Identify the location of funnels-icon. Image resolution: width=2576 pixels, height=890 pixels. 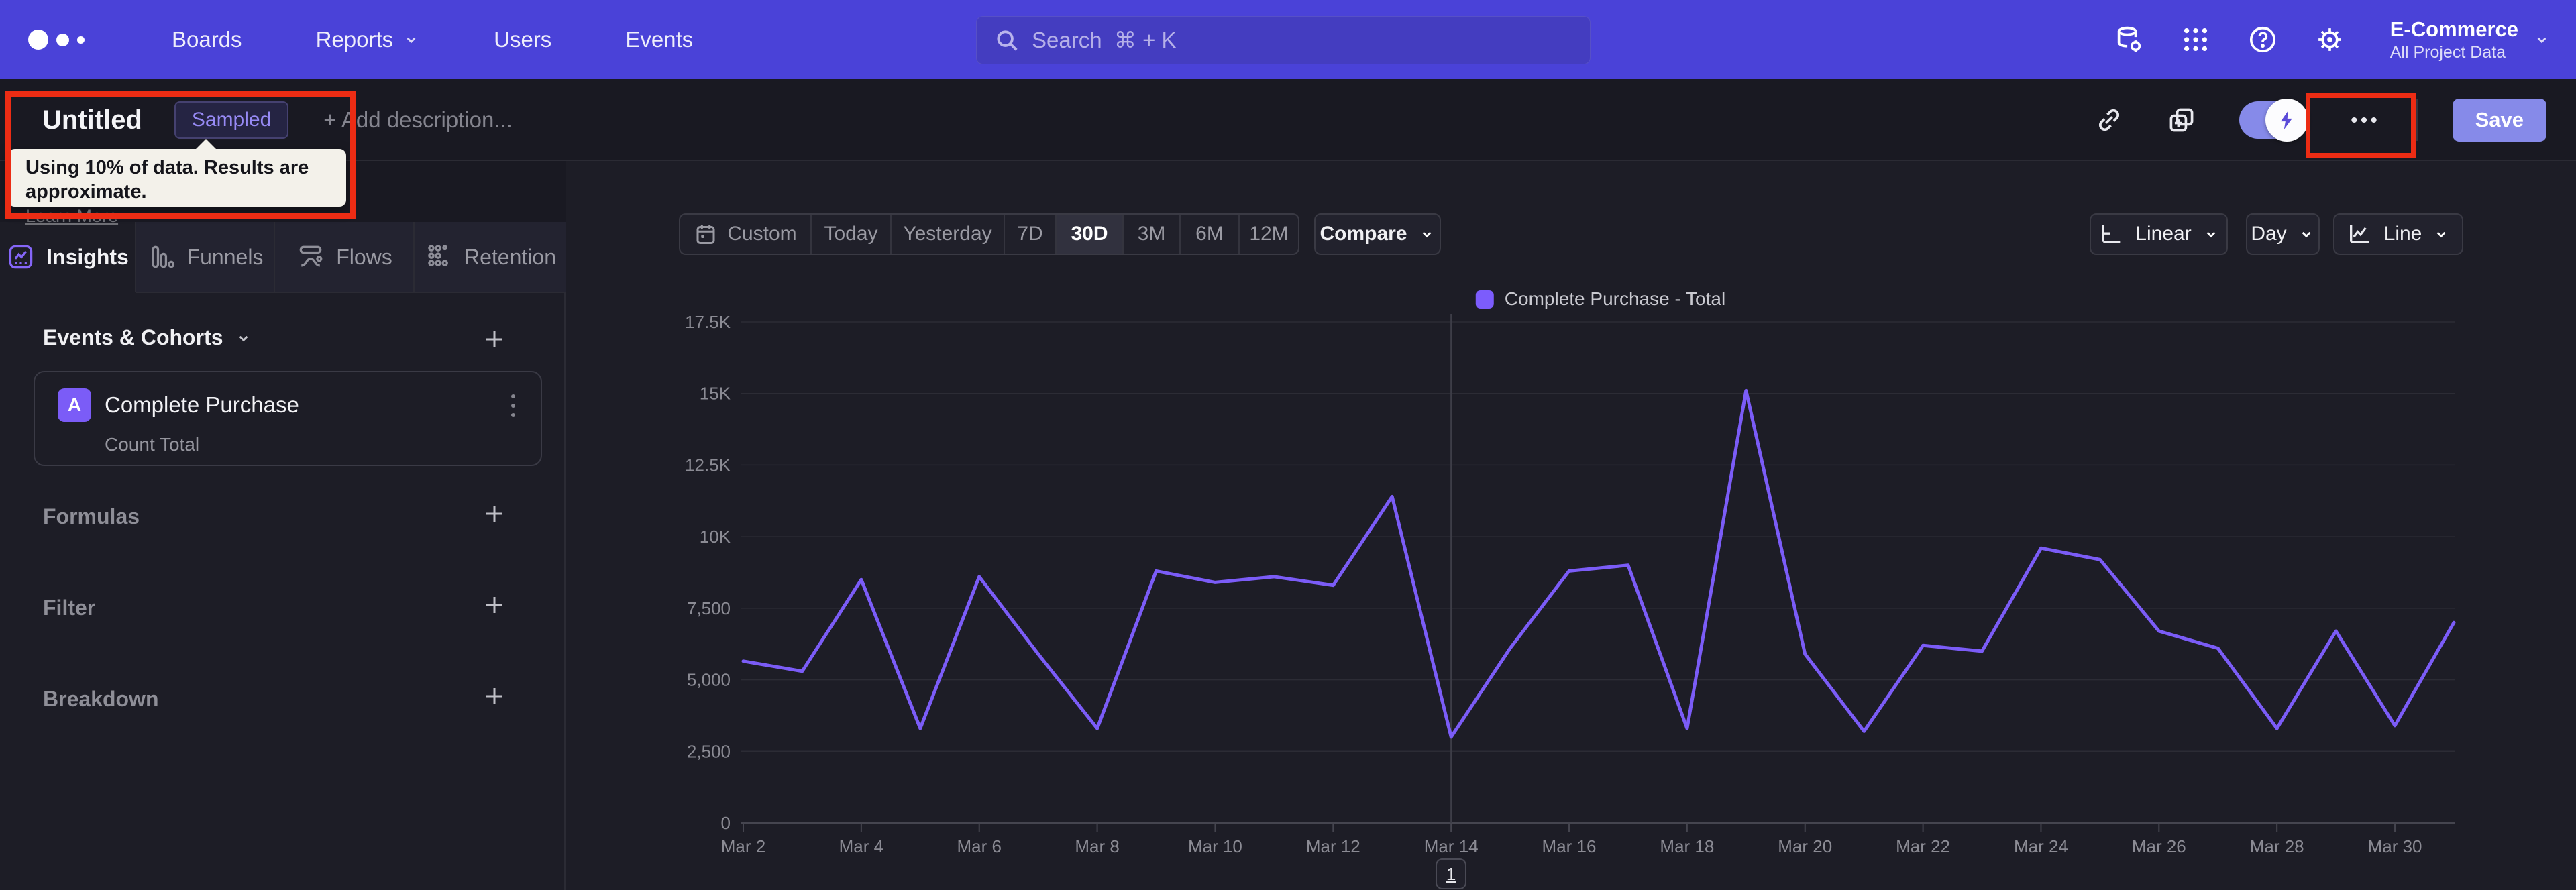
(163, 256).